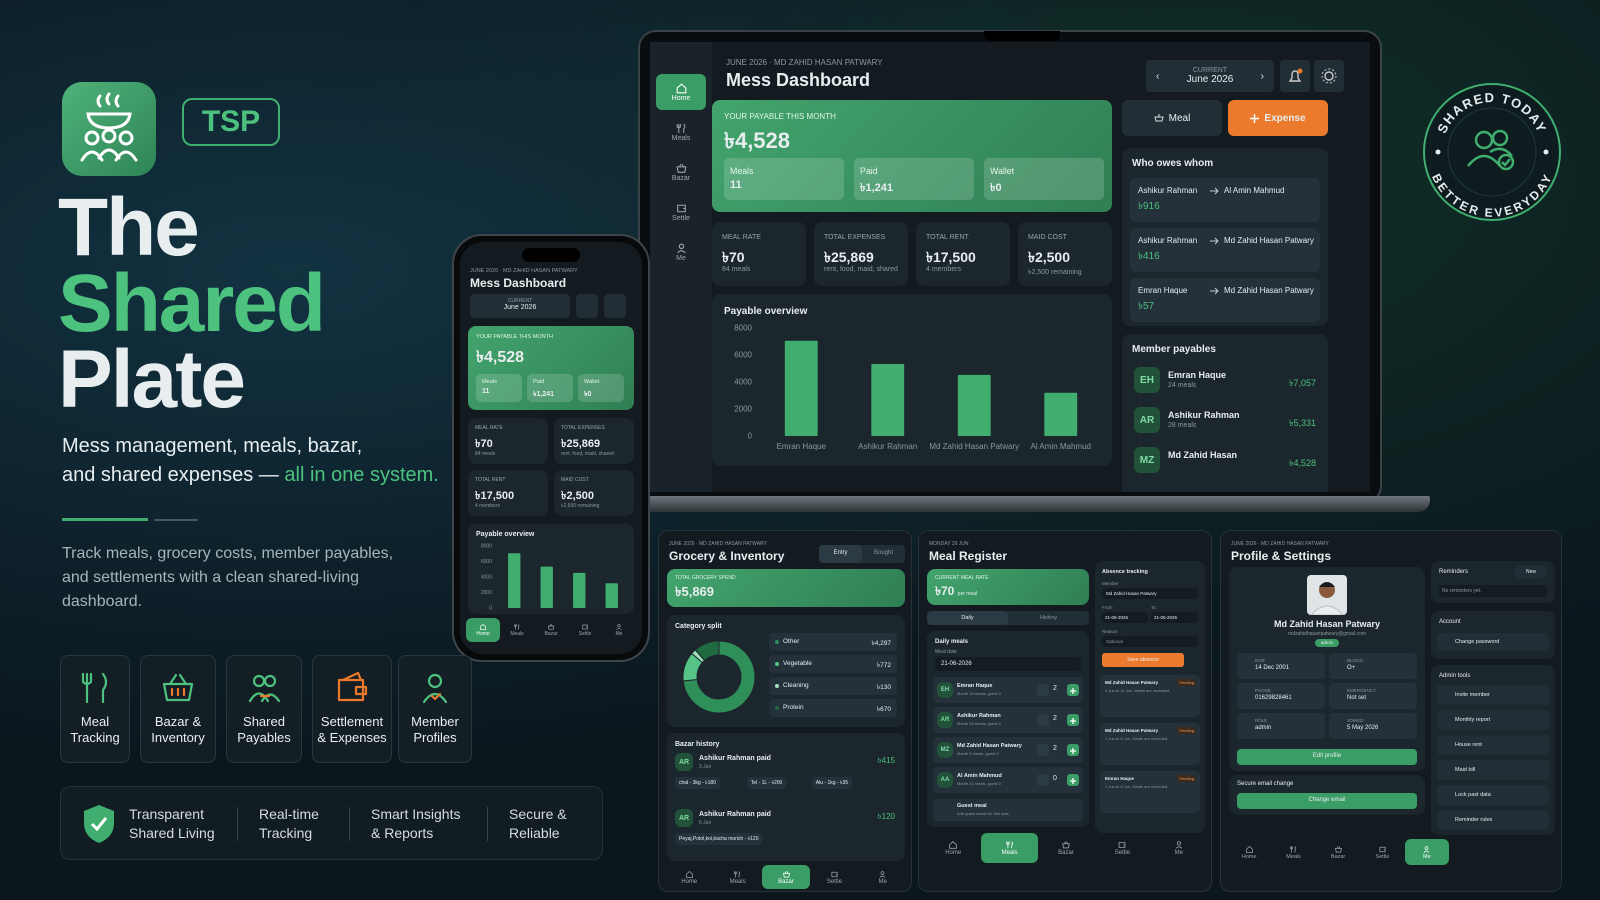 The height and width of the screenshot is (900, 1600). What do you see at coordinates (1493, 820) in the screenshot?
I see `menu-item: Reminder rules` at bounding box center [1493, 820].